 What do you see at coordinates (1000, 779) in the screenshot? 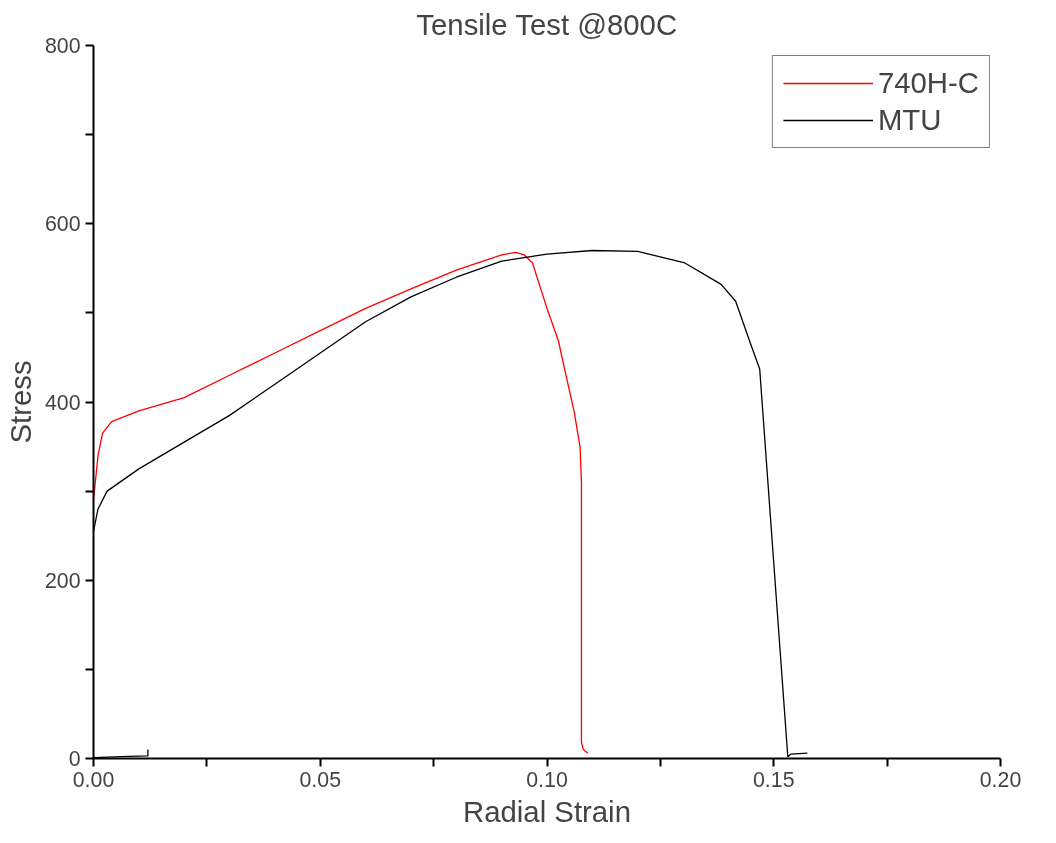
I see `x-tick-label: 0.20` at bounding box center [1000, 779].